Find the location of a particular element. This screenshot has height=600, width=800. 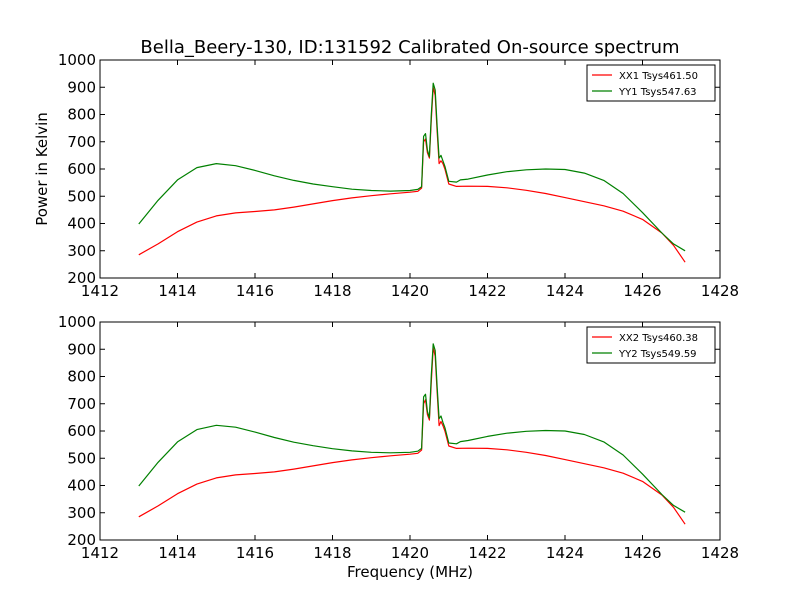

legend-entry: YY2 Tsys549.59 is located at coordinates (657, 354).